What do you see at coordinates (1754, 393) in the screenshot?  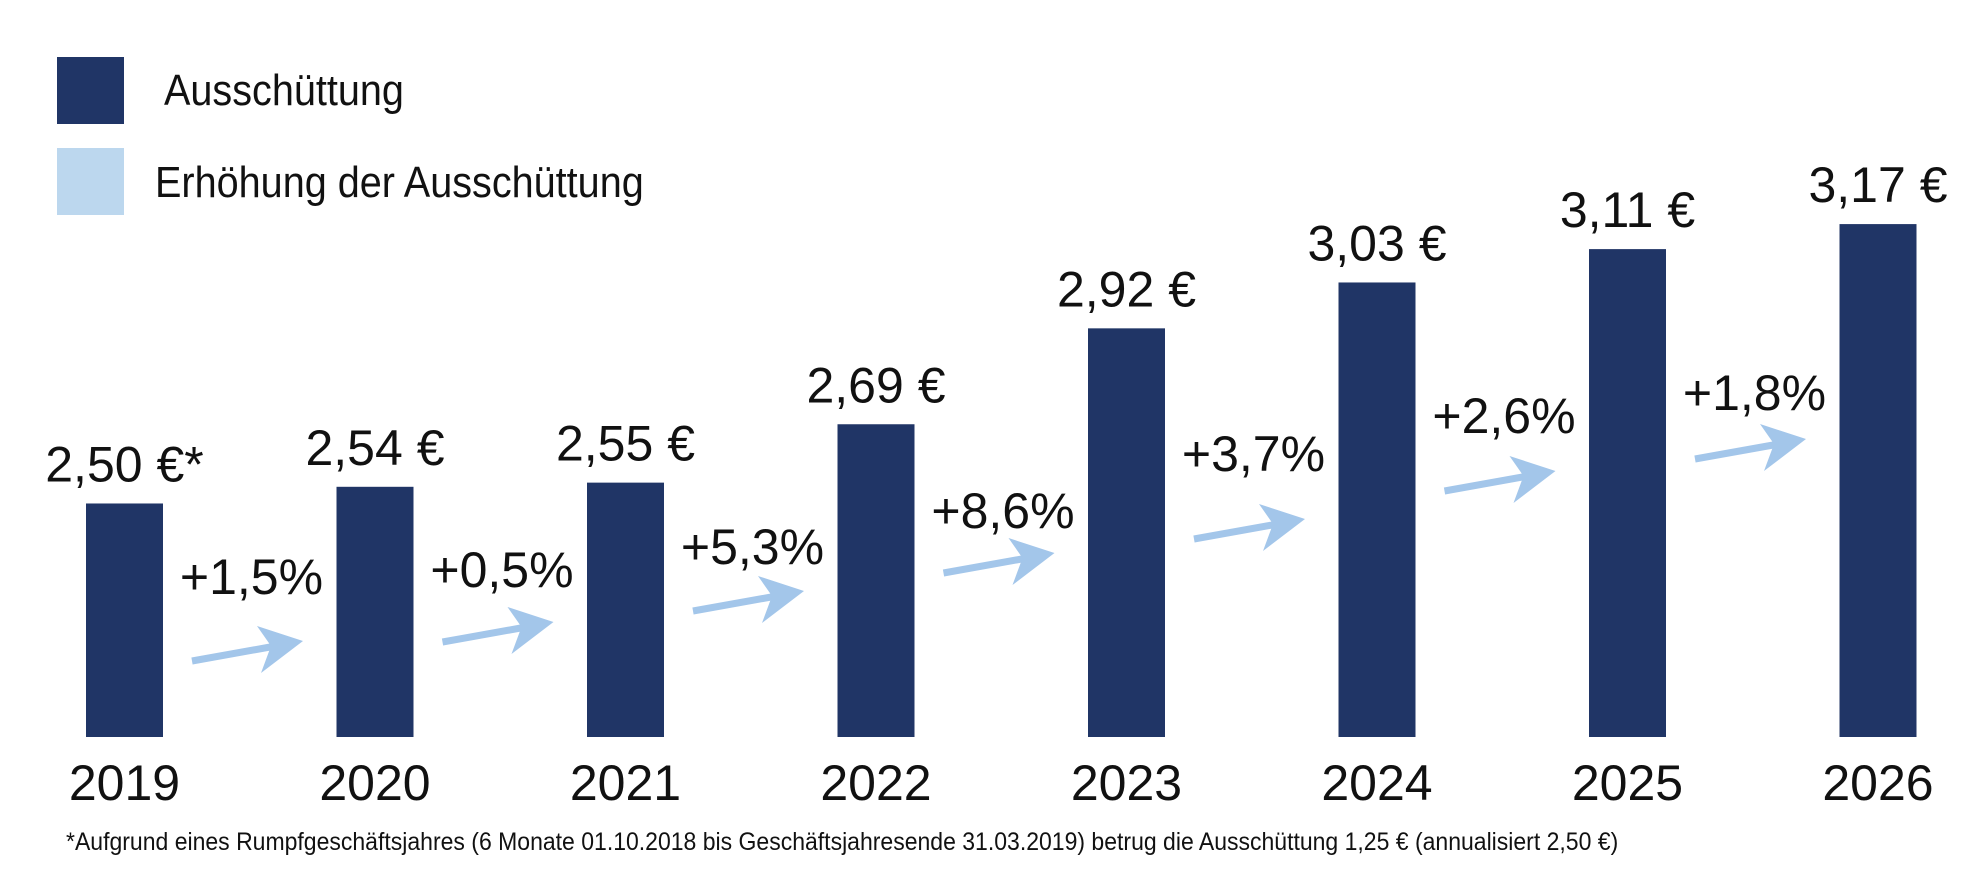 I see `increase-label-7: +1,8%` at bounding box center [1754, 393].